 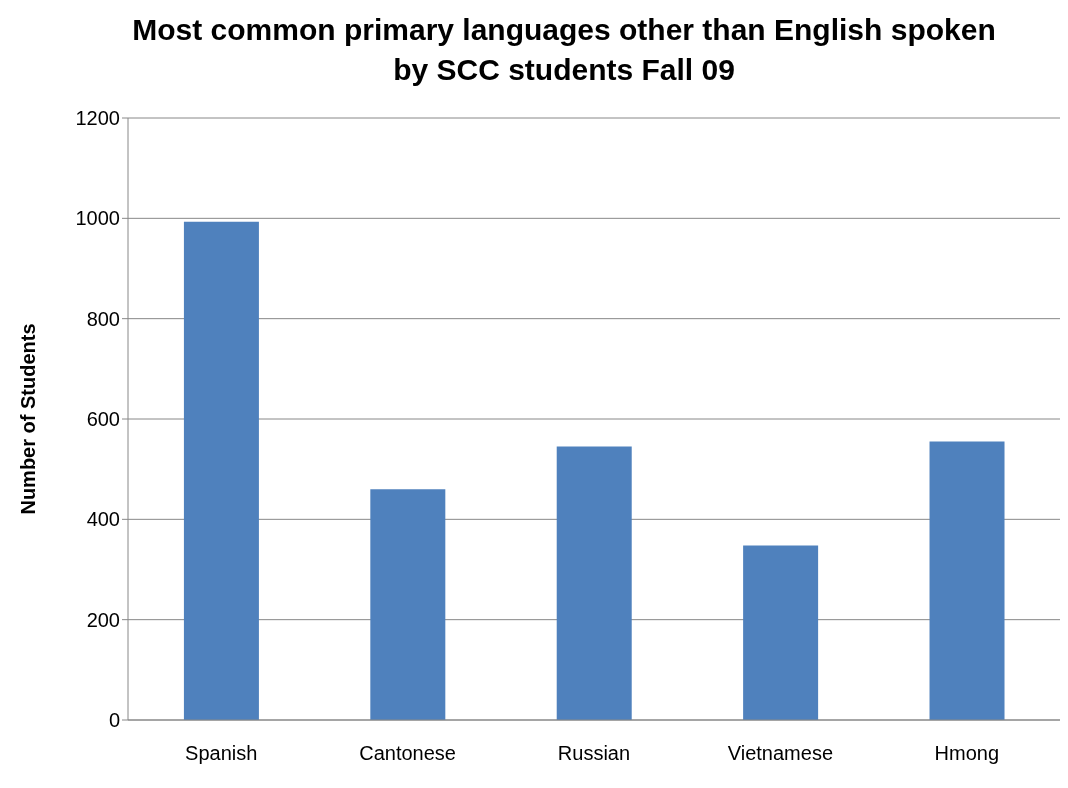 I want to click on y-tick-label: 600, so click(x=103, y=419).